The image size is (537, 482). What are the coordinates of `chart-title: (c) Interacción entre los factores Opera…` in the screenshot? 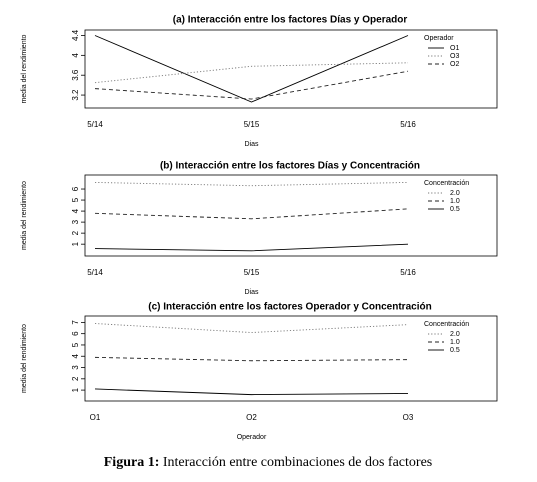 It's located at (289, 307).